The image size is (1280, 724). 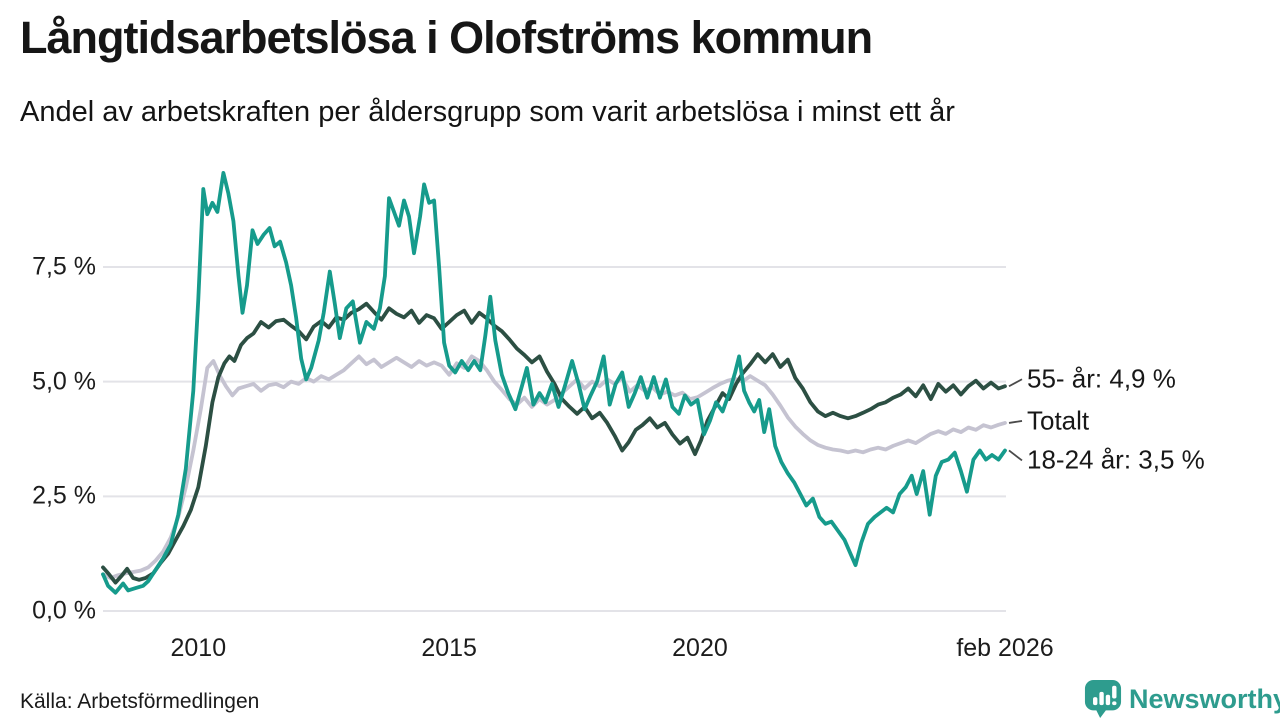 What do you see at coordinates (1058, 420) in the screenshot?
I see `series-end-label: Totalt` at bounding box center [1058, 420].